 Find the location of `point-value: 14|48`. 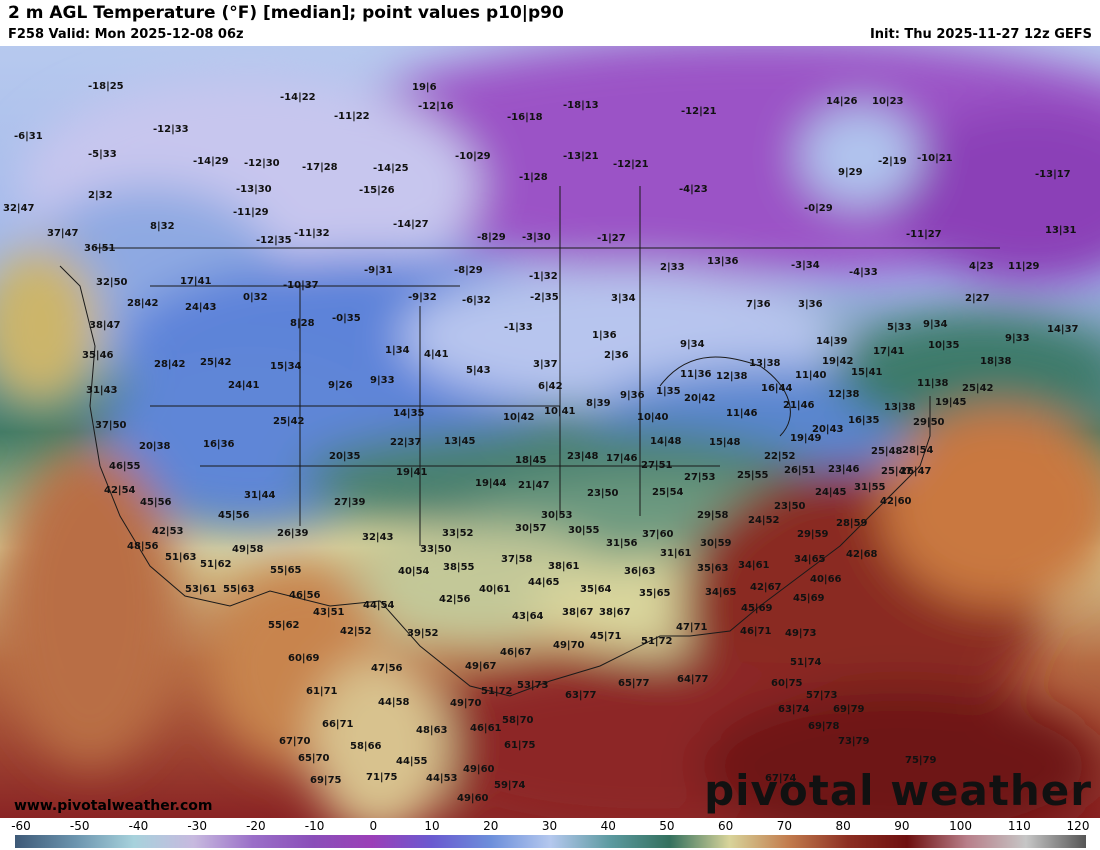

point-value: 14|48 is located at coordinates (666, 441).